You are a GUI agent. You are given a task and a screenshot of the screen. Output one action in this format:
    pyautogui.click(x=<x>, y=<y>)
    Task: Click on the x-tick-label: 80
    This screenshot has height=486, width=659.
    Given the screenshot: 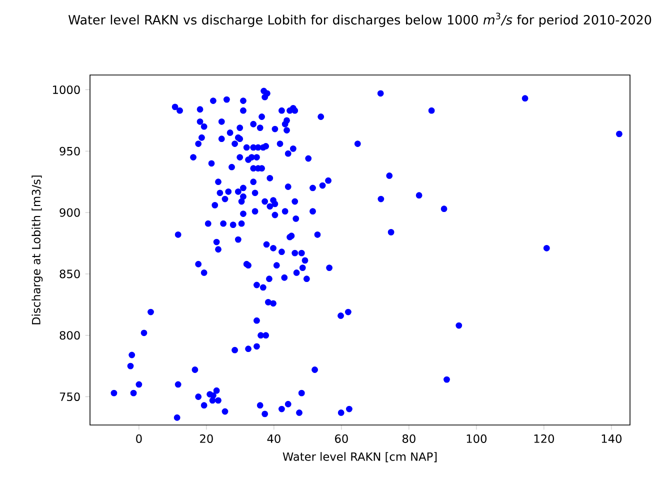 What is the action you would take?
    pyautogui.click(x=409, y=438)
    